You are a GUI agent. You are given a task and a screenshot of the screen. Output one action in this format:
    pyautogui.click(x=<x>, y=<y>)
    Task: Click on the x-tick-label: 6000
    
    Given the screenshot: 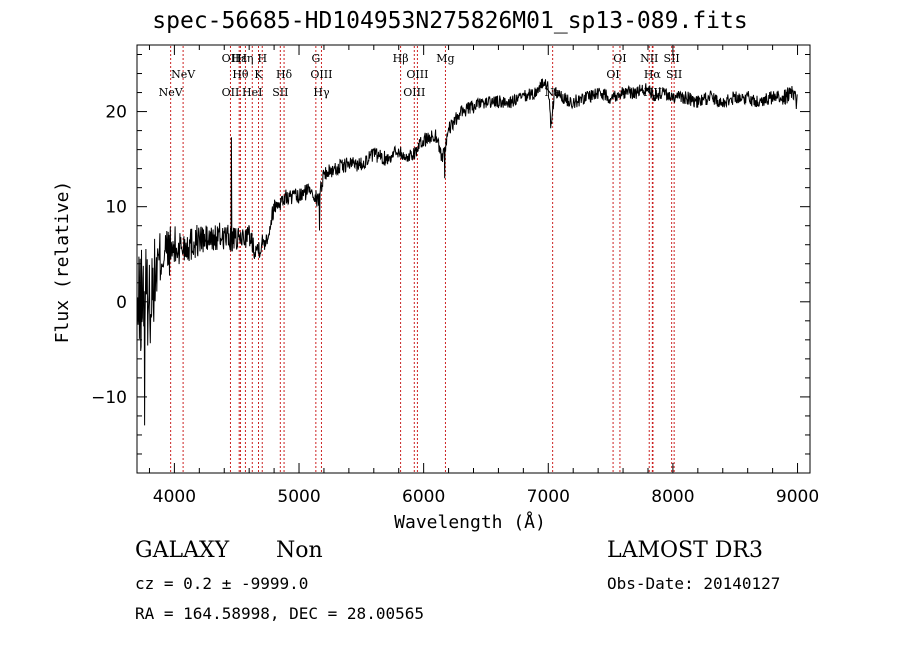 What is the action you would take?
    pyautogui.click(x=423, y=497)
    